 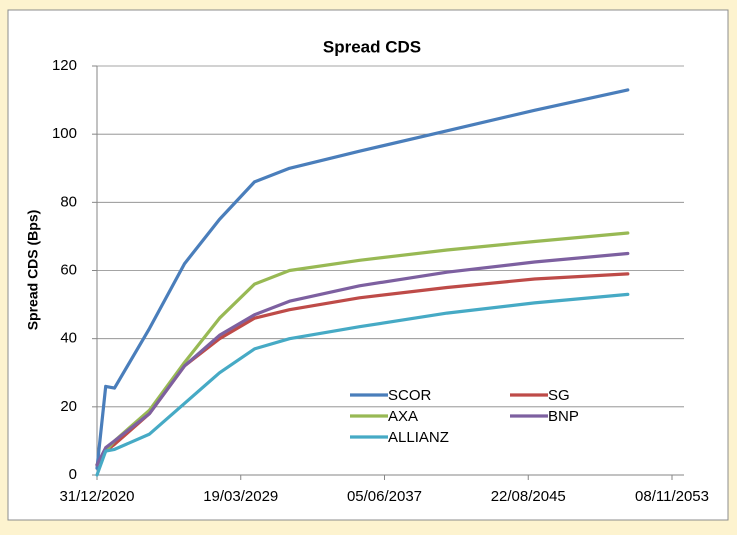 I want to click on y-tick-label: 60, so click(x=68, y=269).